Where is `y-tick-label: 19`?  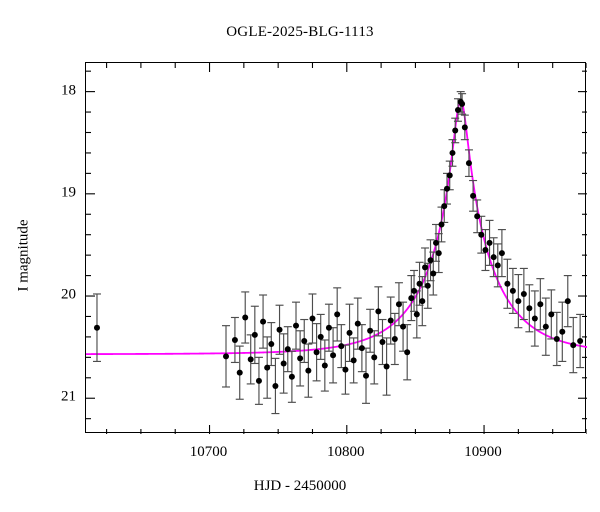 y-tick-label: 19 is located at coordinates (68, 192).